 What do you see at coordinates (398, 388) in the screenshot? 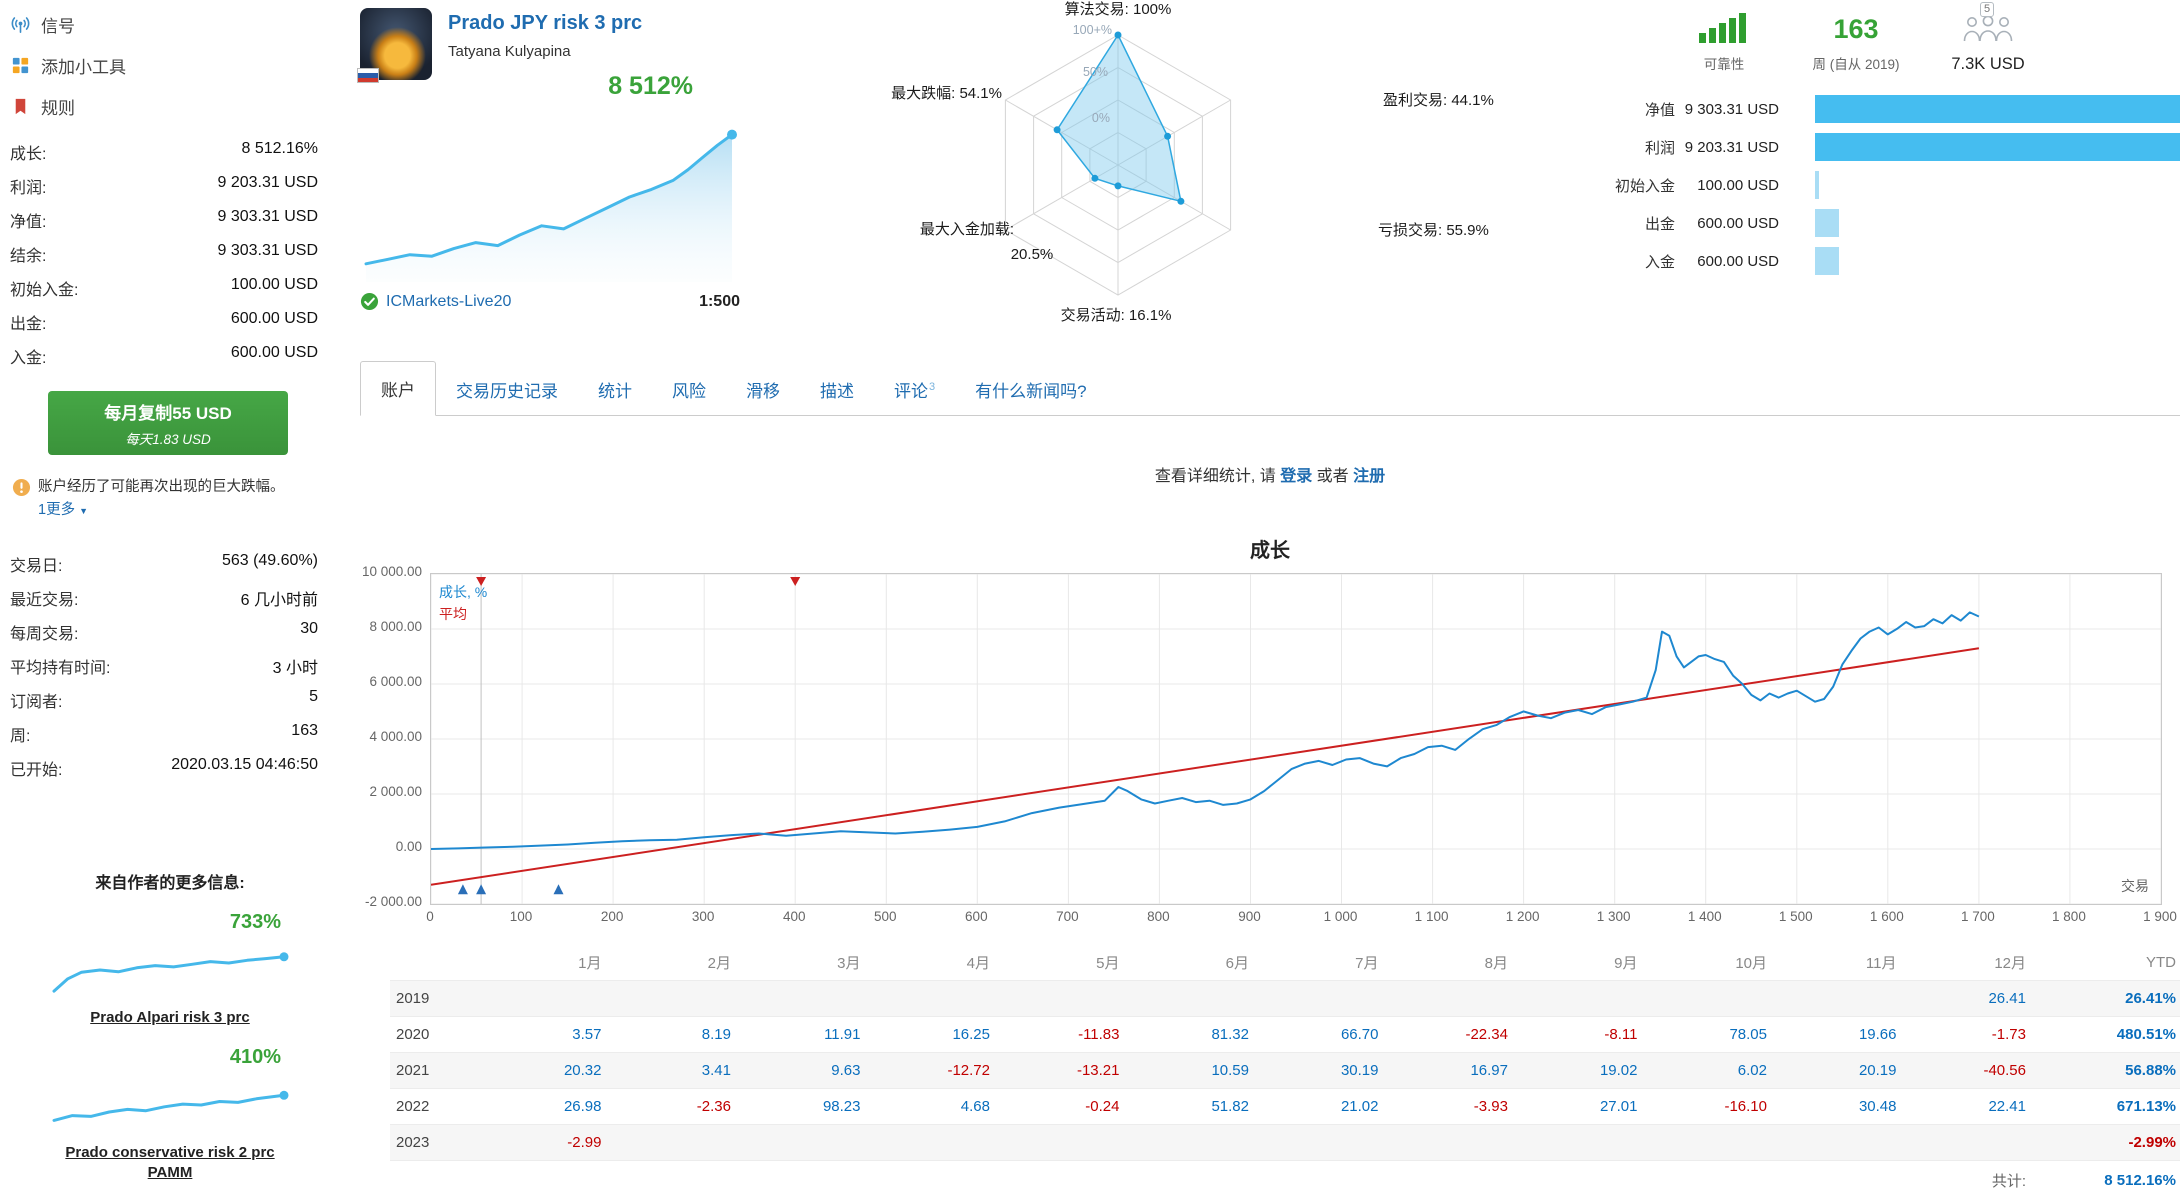
I see `tab-account: 账户` at bounding box center [398, 388].